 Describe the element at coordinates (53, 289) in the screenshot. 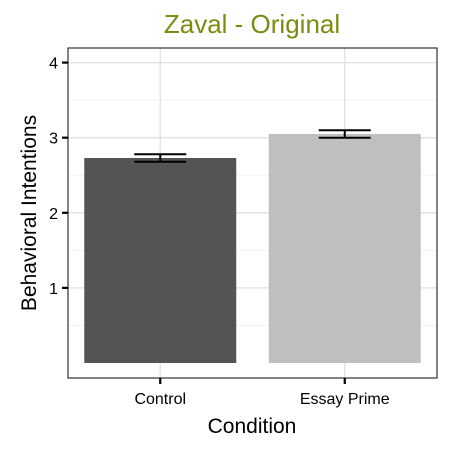

I see `y-tick-label: 1` at that location.